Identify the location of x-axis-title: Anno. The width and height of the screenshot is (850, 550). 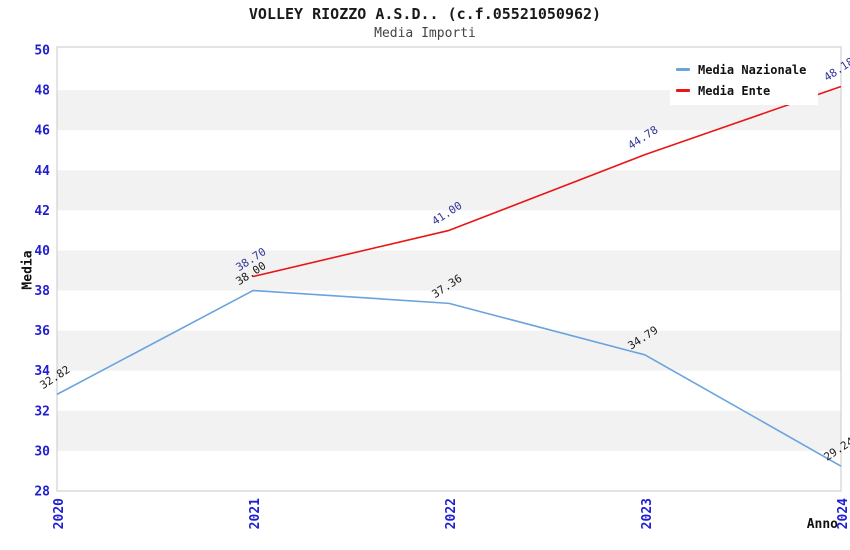
(822, 524).